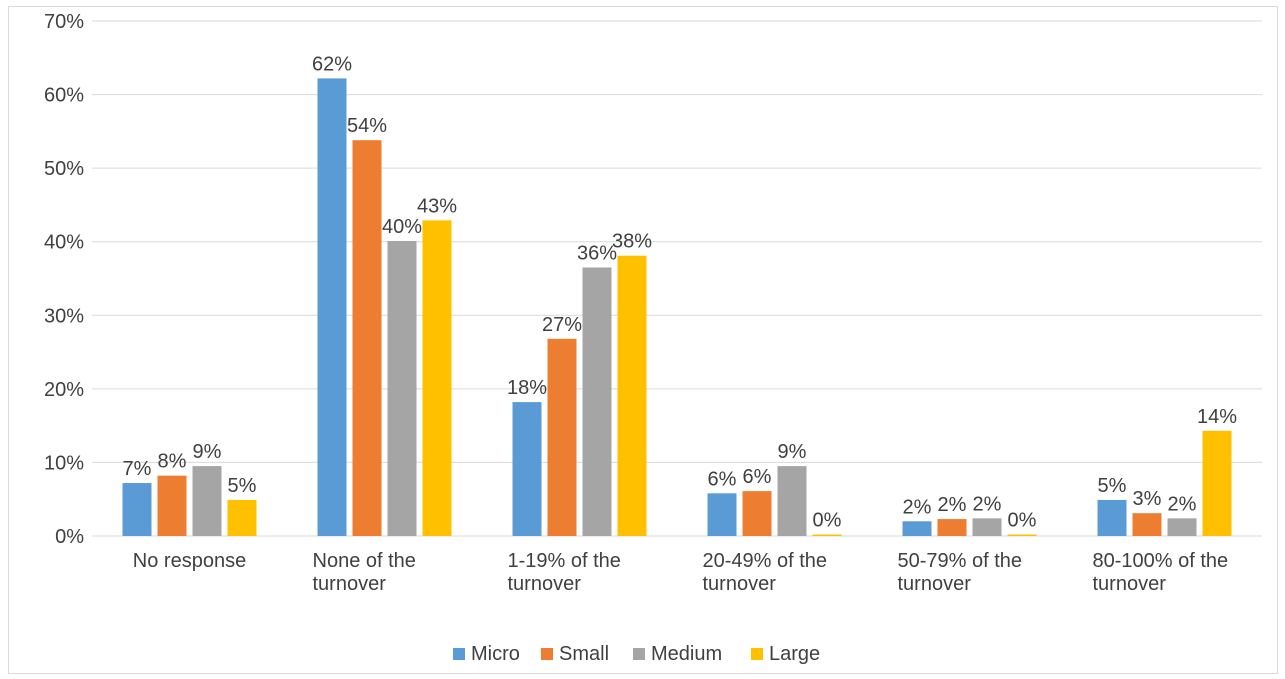  What do you see at coordinates (527, 388) in the screenshot?
I see `data-label: 18%` at bounding box center [527, 388].